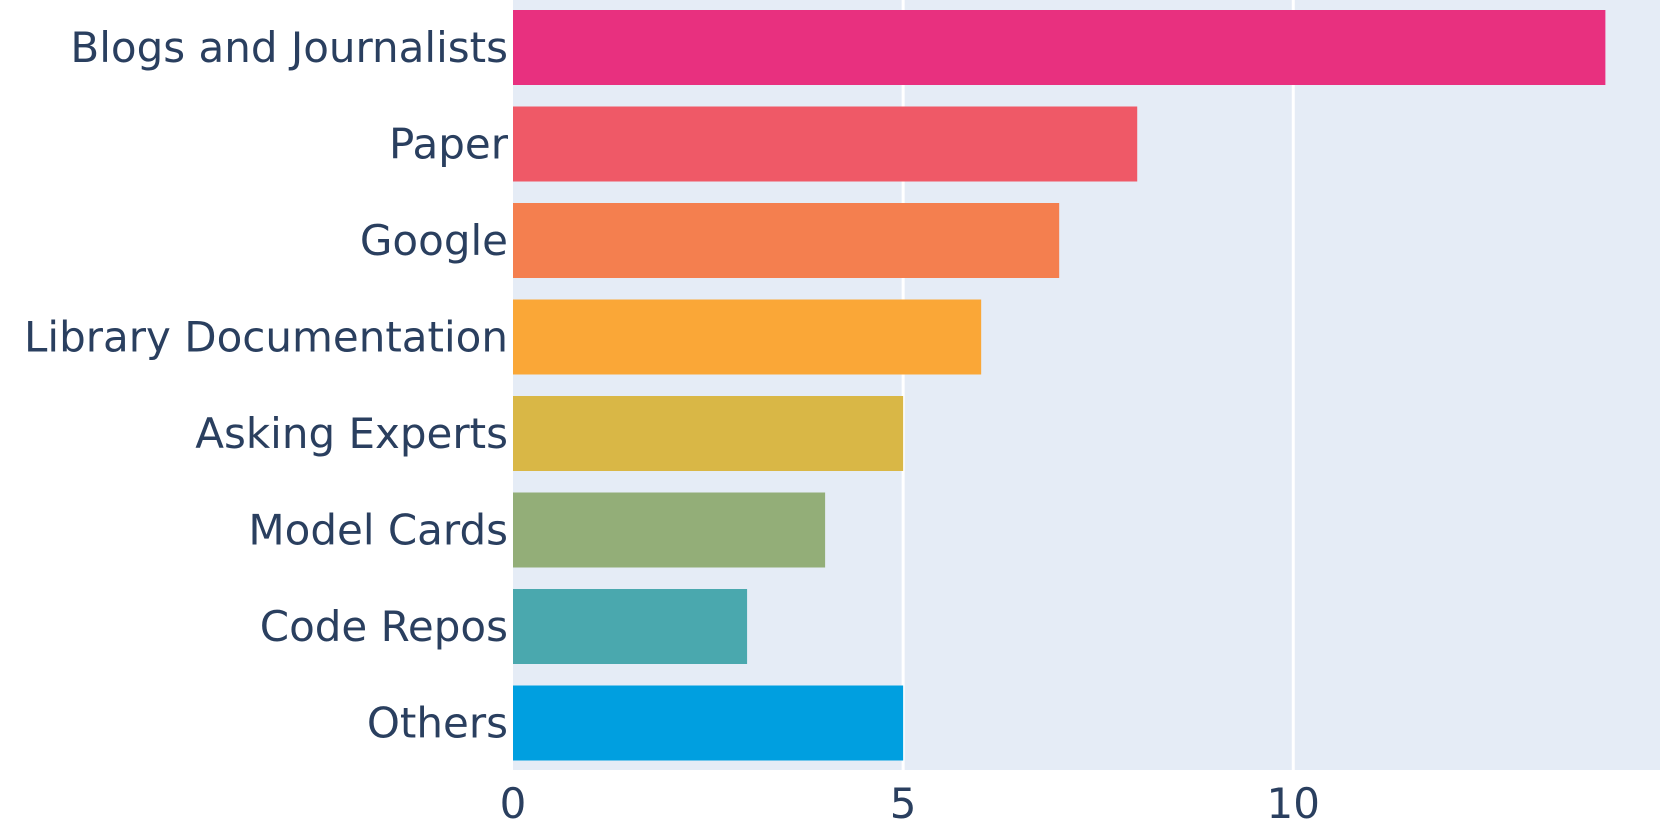 The image size is (1660, 830). I want to click on x-axis-ticks: 0 5 10, so click(910, 803).